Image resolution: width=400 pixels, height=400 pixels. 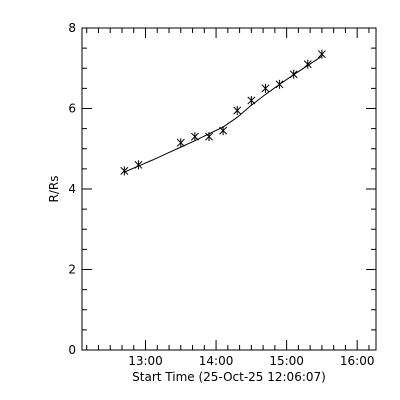 I want to click on x-tick-label: 16:00, so click(x=357, y=361).